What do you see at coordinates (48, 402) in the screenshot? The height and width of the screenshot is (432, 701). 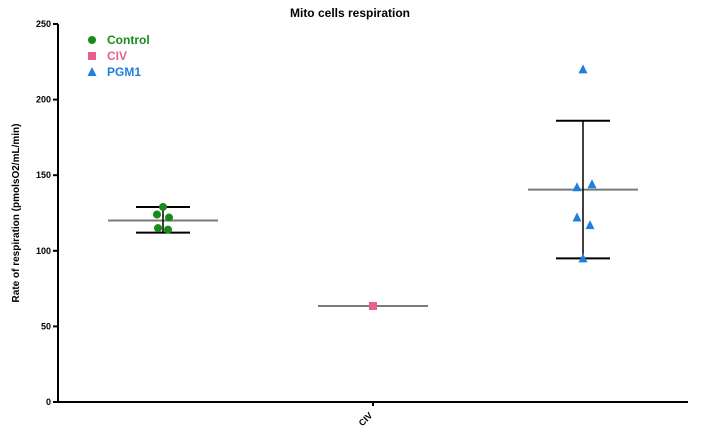 I see `y-tick-label: 0` at bounding box center [48, 402].